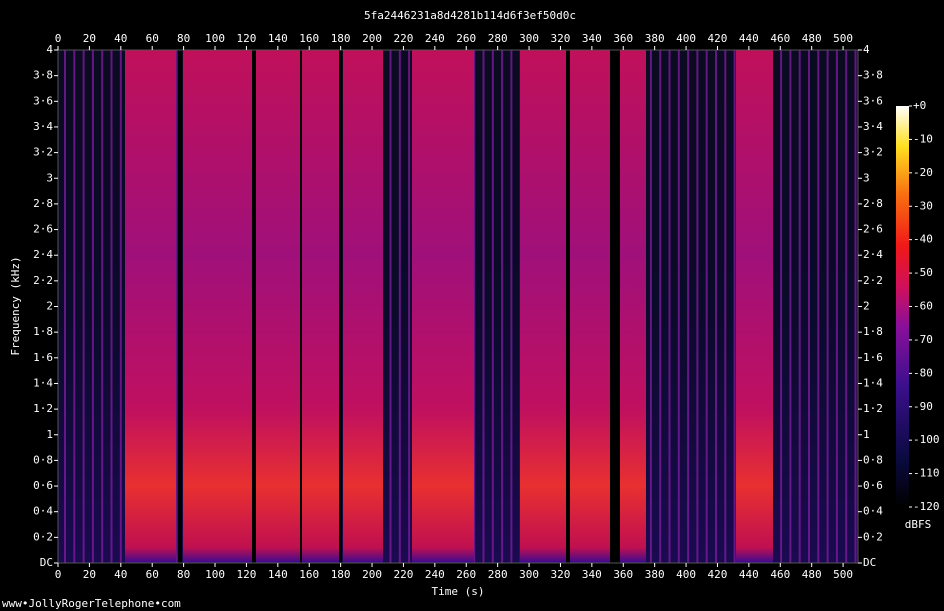  What do you see at coordinates (919, 105) in the screenshot?
I see `colorbar-tick-label: +0` at bounding box center [919, 105].